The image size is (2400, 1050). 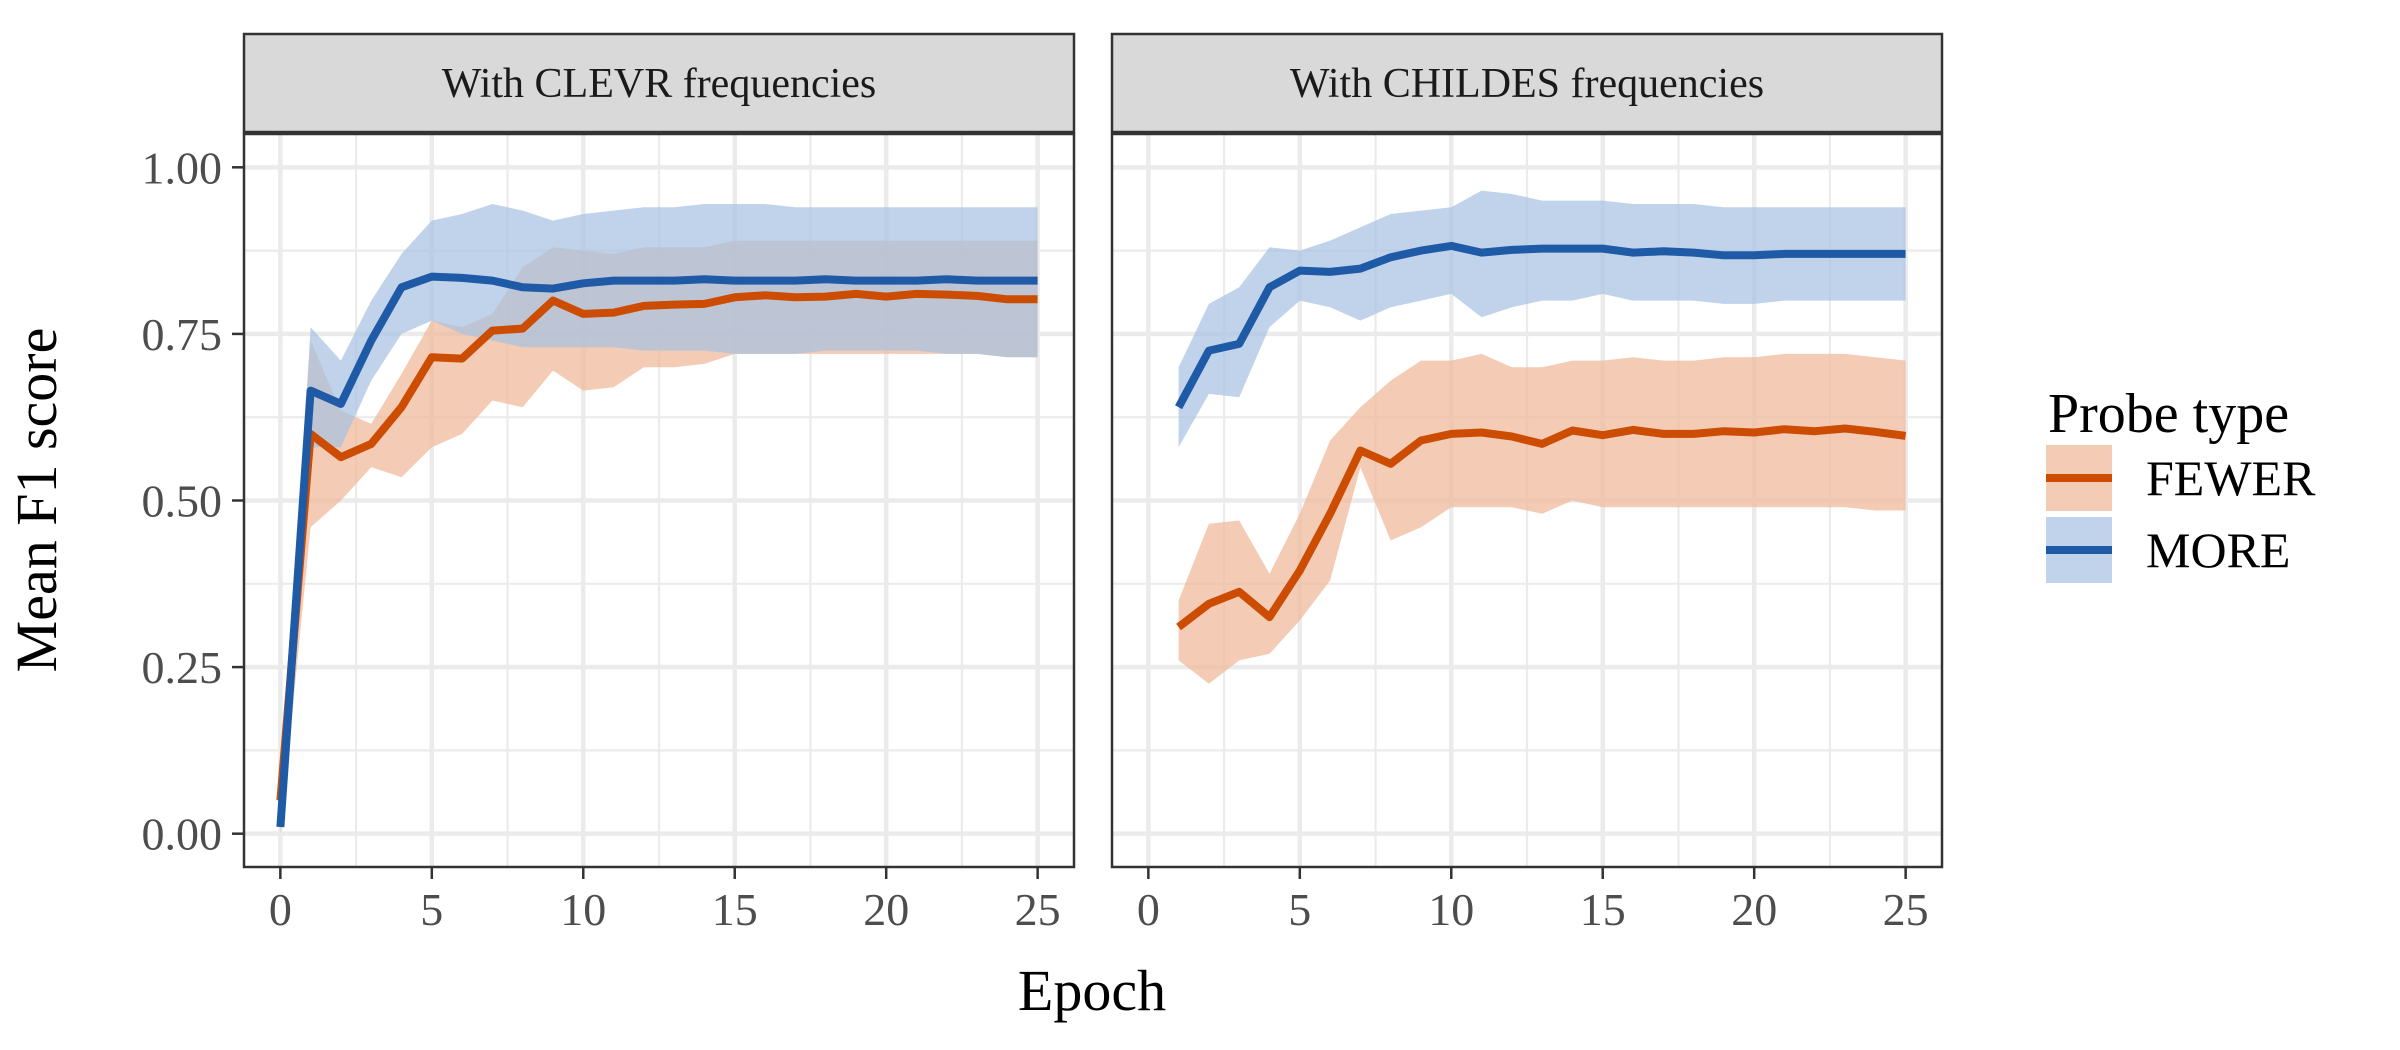 I want to click on panel-strip-label: With CLEVR frequencies, so click(x=659, y=84).